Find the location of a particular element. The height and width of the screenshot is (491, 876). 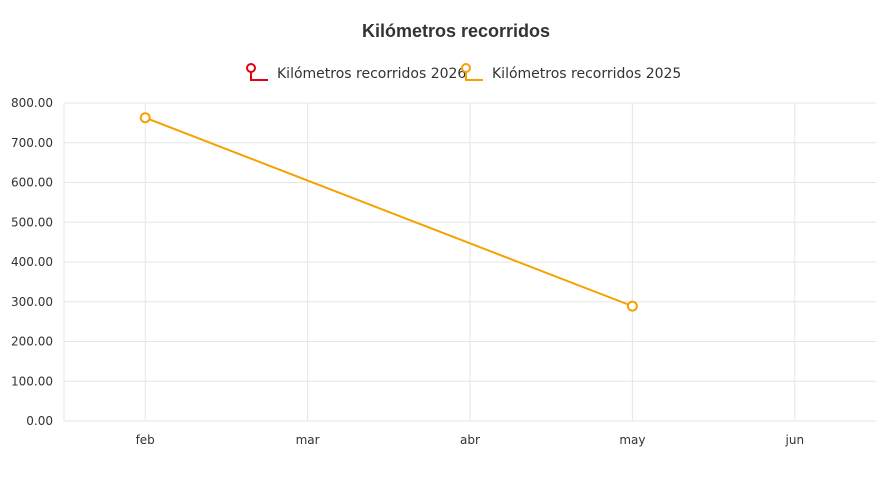

x-tick-label: jun is located at coordinates (795, 440).